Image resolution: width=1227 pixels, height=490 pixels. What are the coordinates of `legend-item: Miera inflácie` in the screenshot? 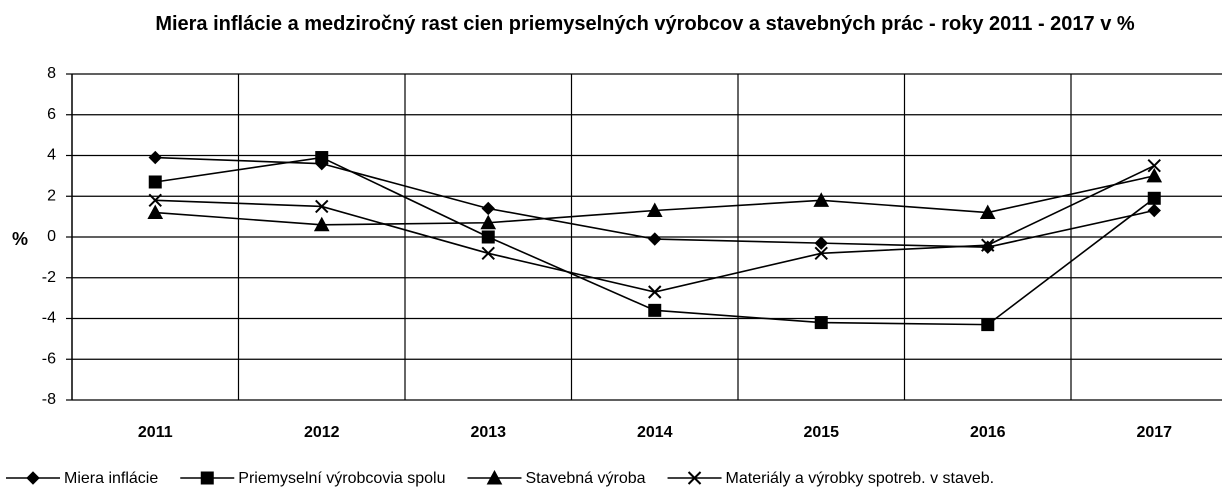 It's located at (82, 478).